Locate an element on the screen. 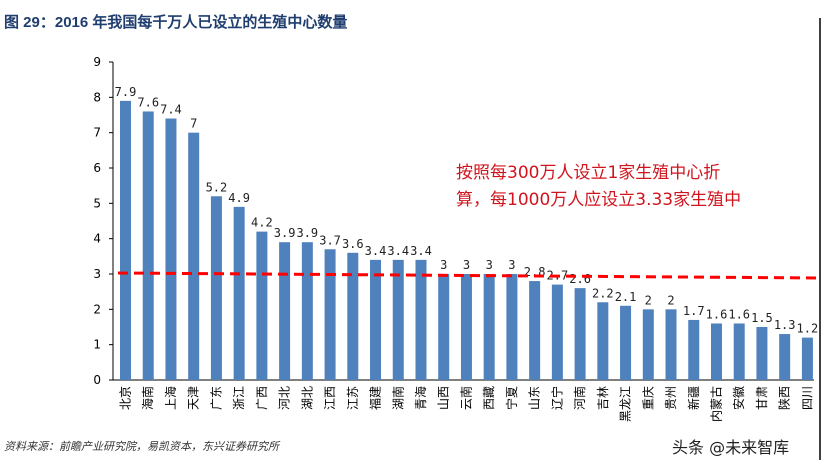 The height and width of the screenshot is (470, 839). x-tick-label: 安徽 is located at coordinates (738, 398).